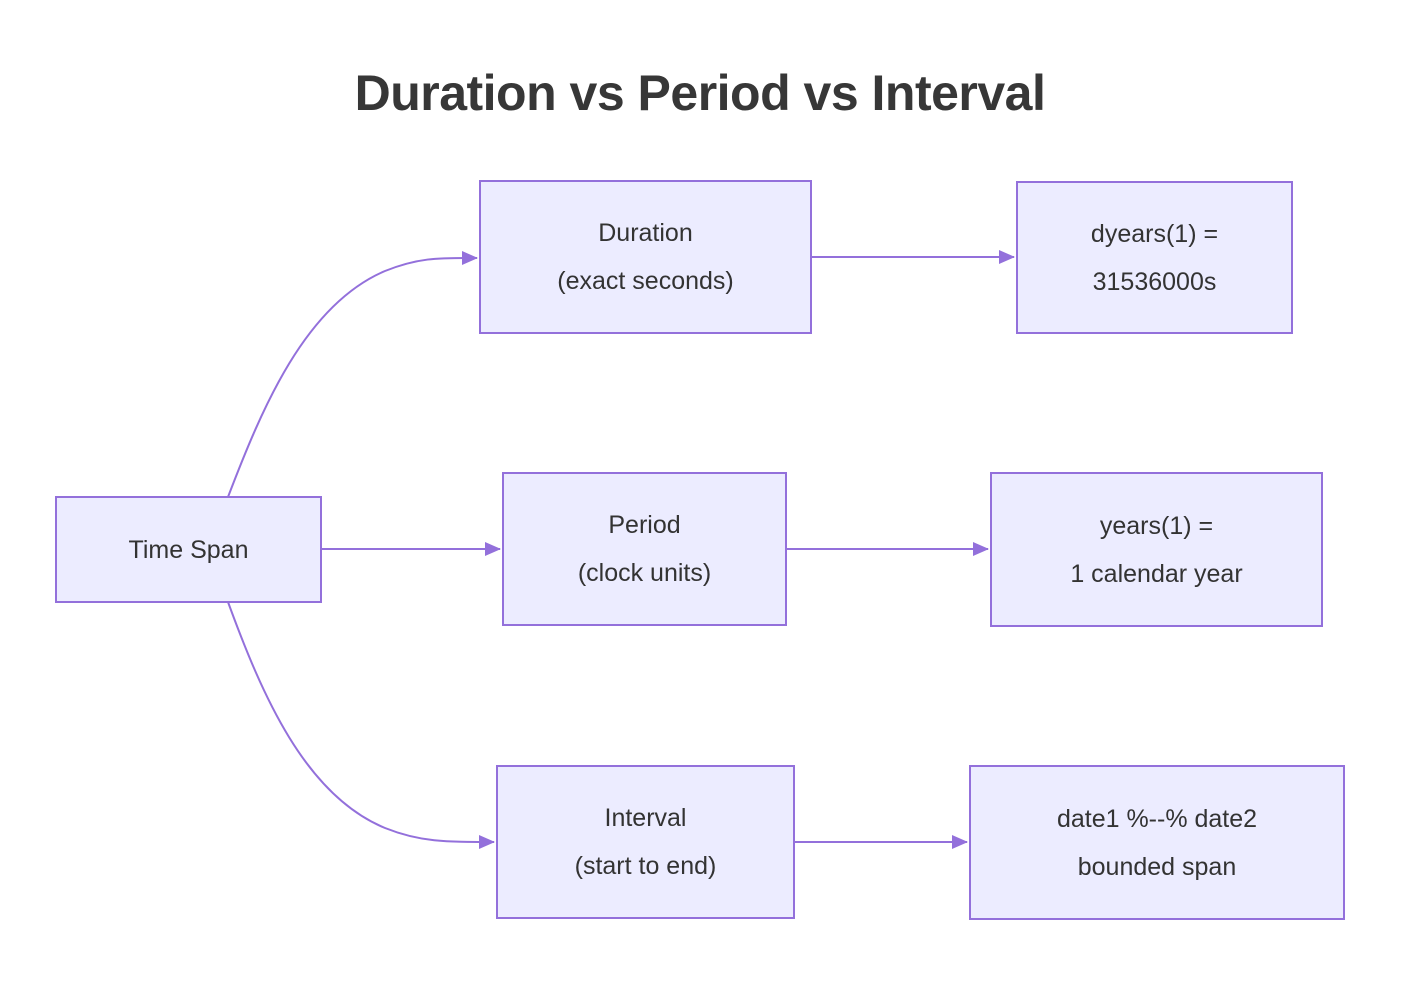 This screenshot has height=986, width=1412. I want to click on node-duration-value-line1: dyears(1) =, so click(1154, 233).